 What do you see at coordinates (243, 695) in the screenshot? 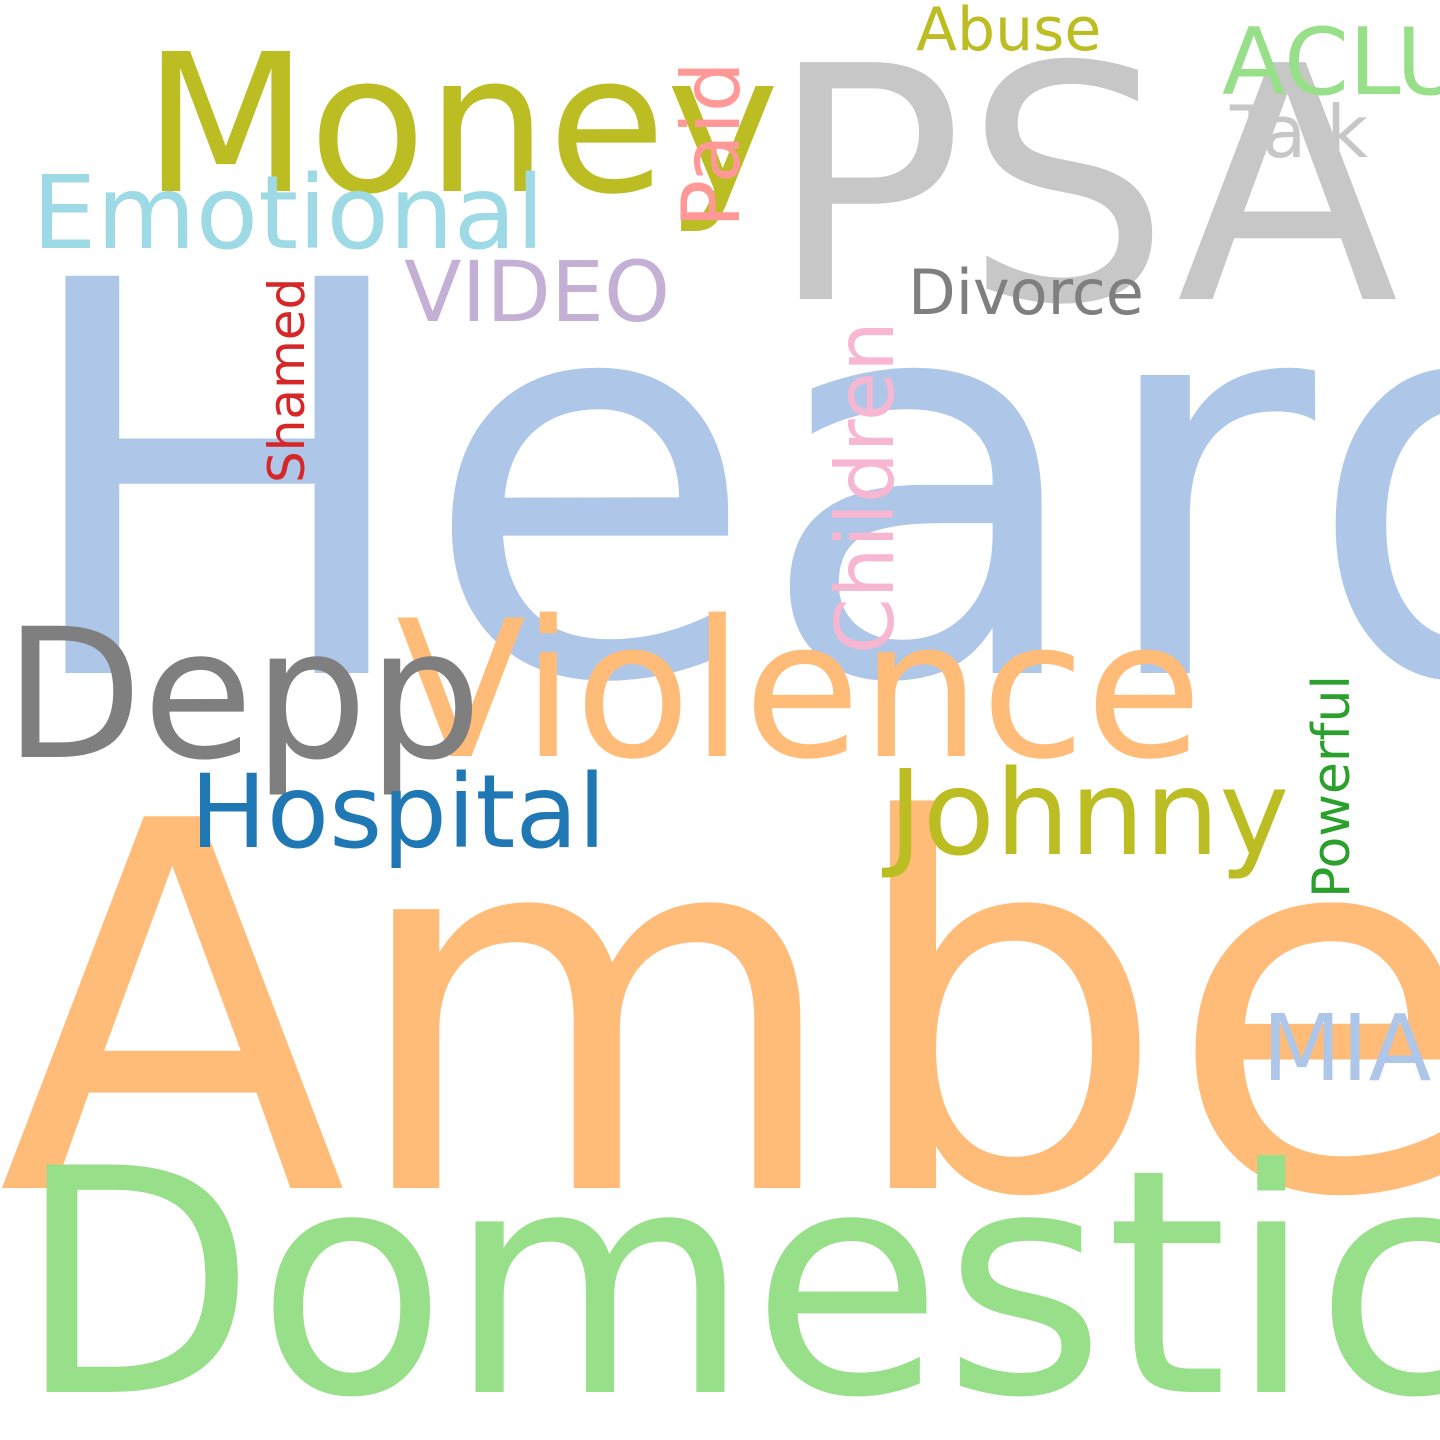
I see `word-depp: Depp` at bounding box center [243, 695].